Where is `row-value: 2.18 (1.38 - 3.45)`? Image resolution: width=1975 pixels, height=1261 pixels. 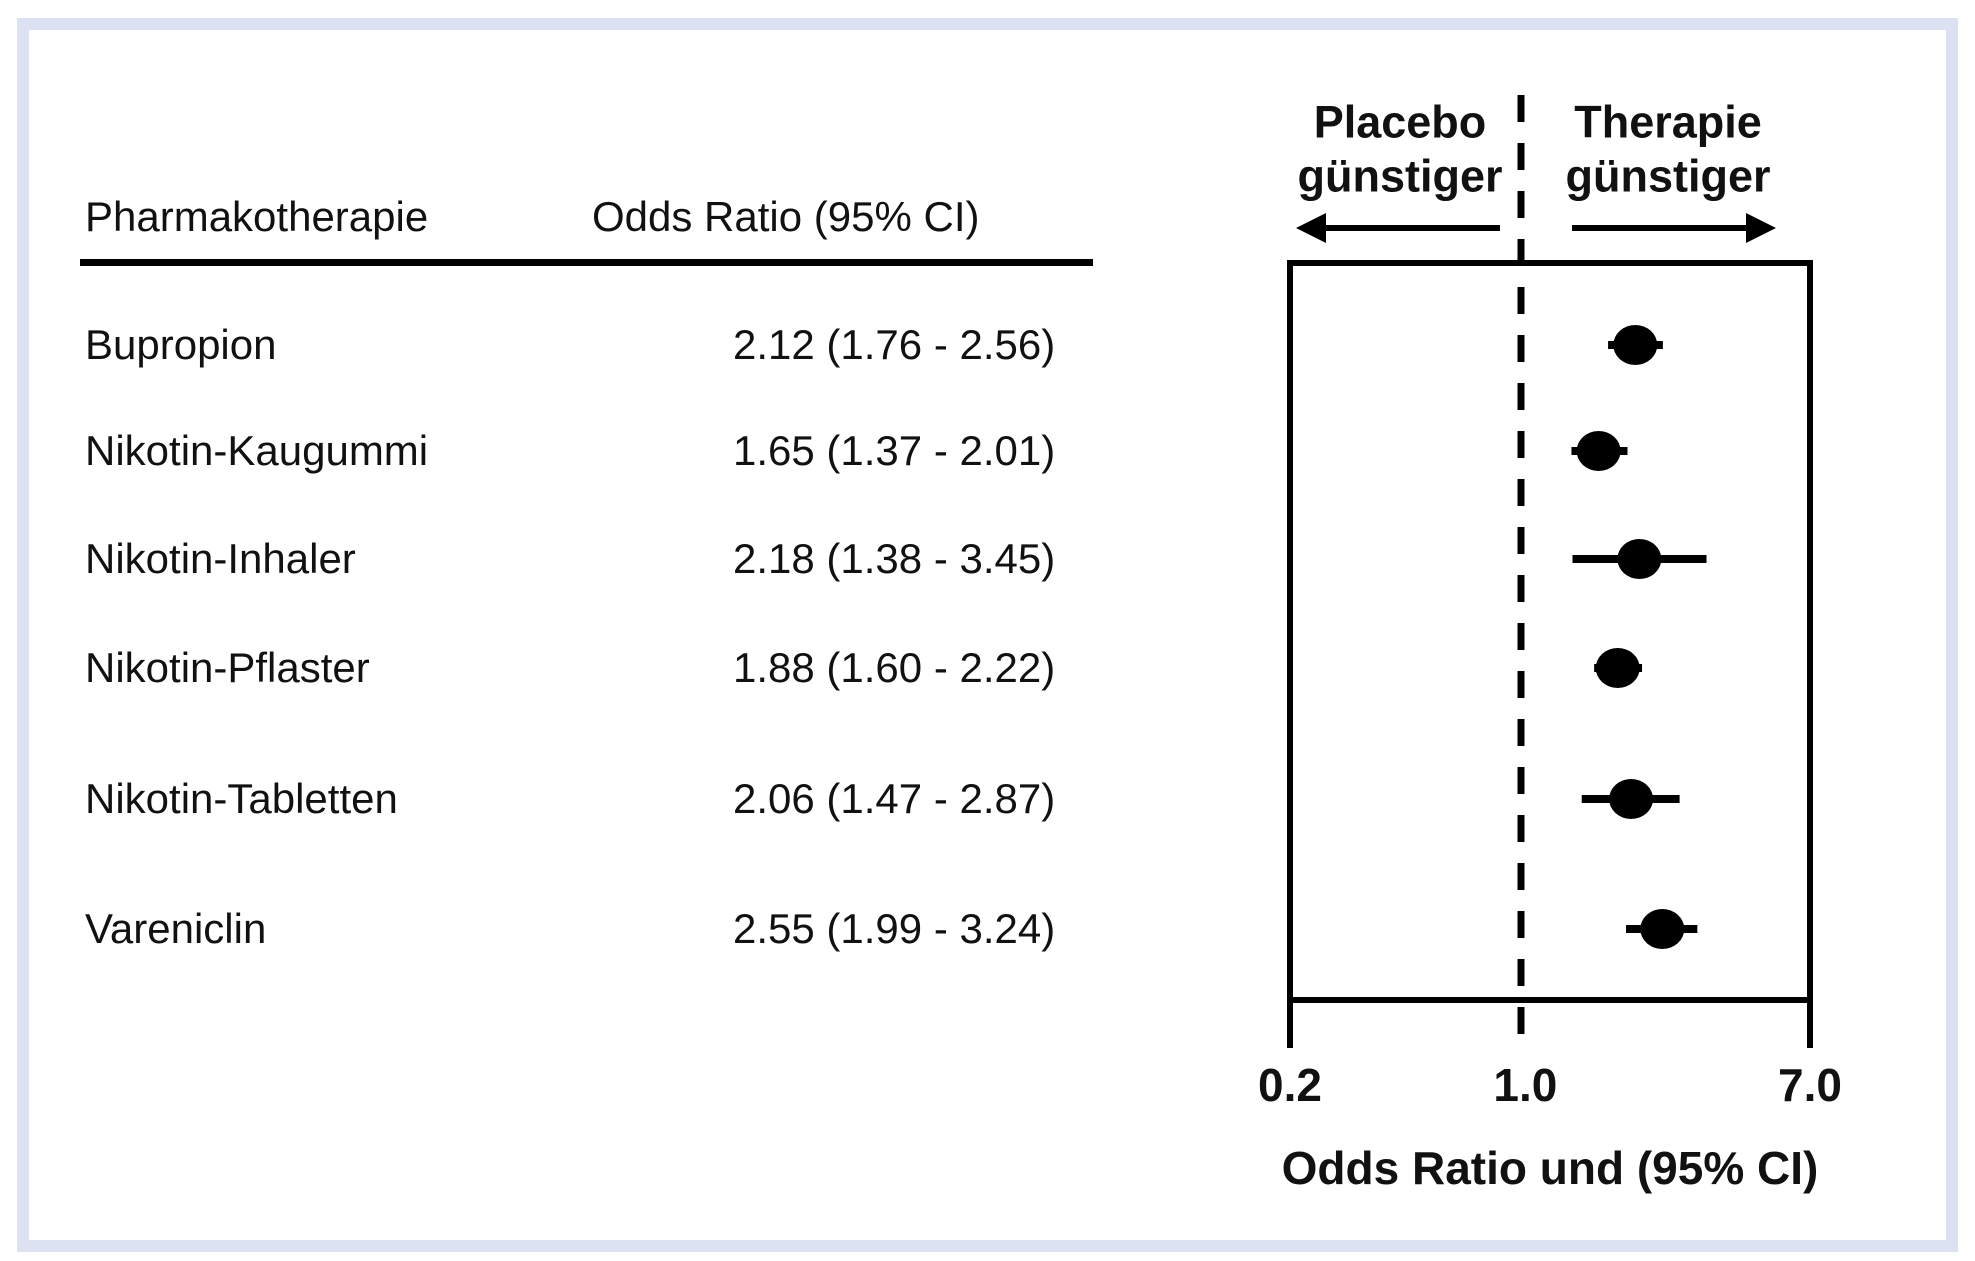
row-value: 2.18 (1.38 - 3.45) is located at coordinates (894, 558).